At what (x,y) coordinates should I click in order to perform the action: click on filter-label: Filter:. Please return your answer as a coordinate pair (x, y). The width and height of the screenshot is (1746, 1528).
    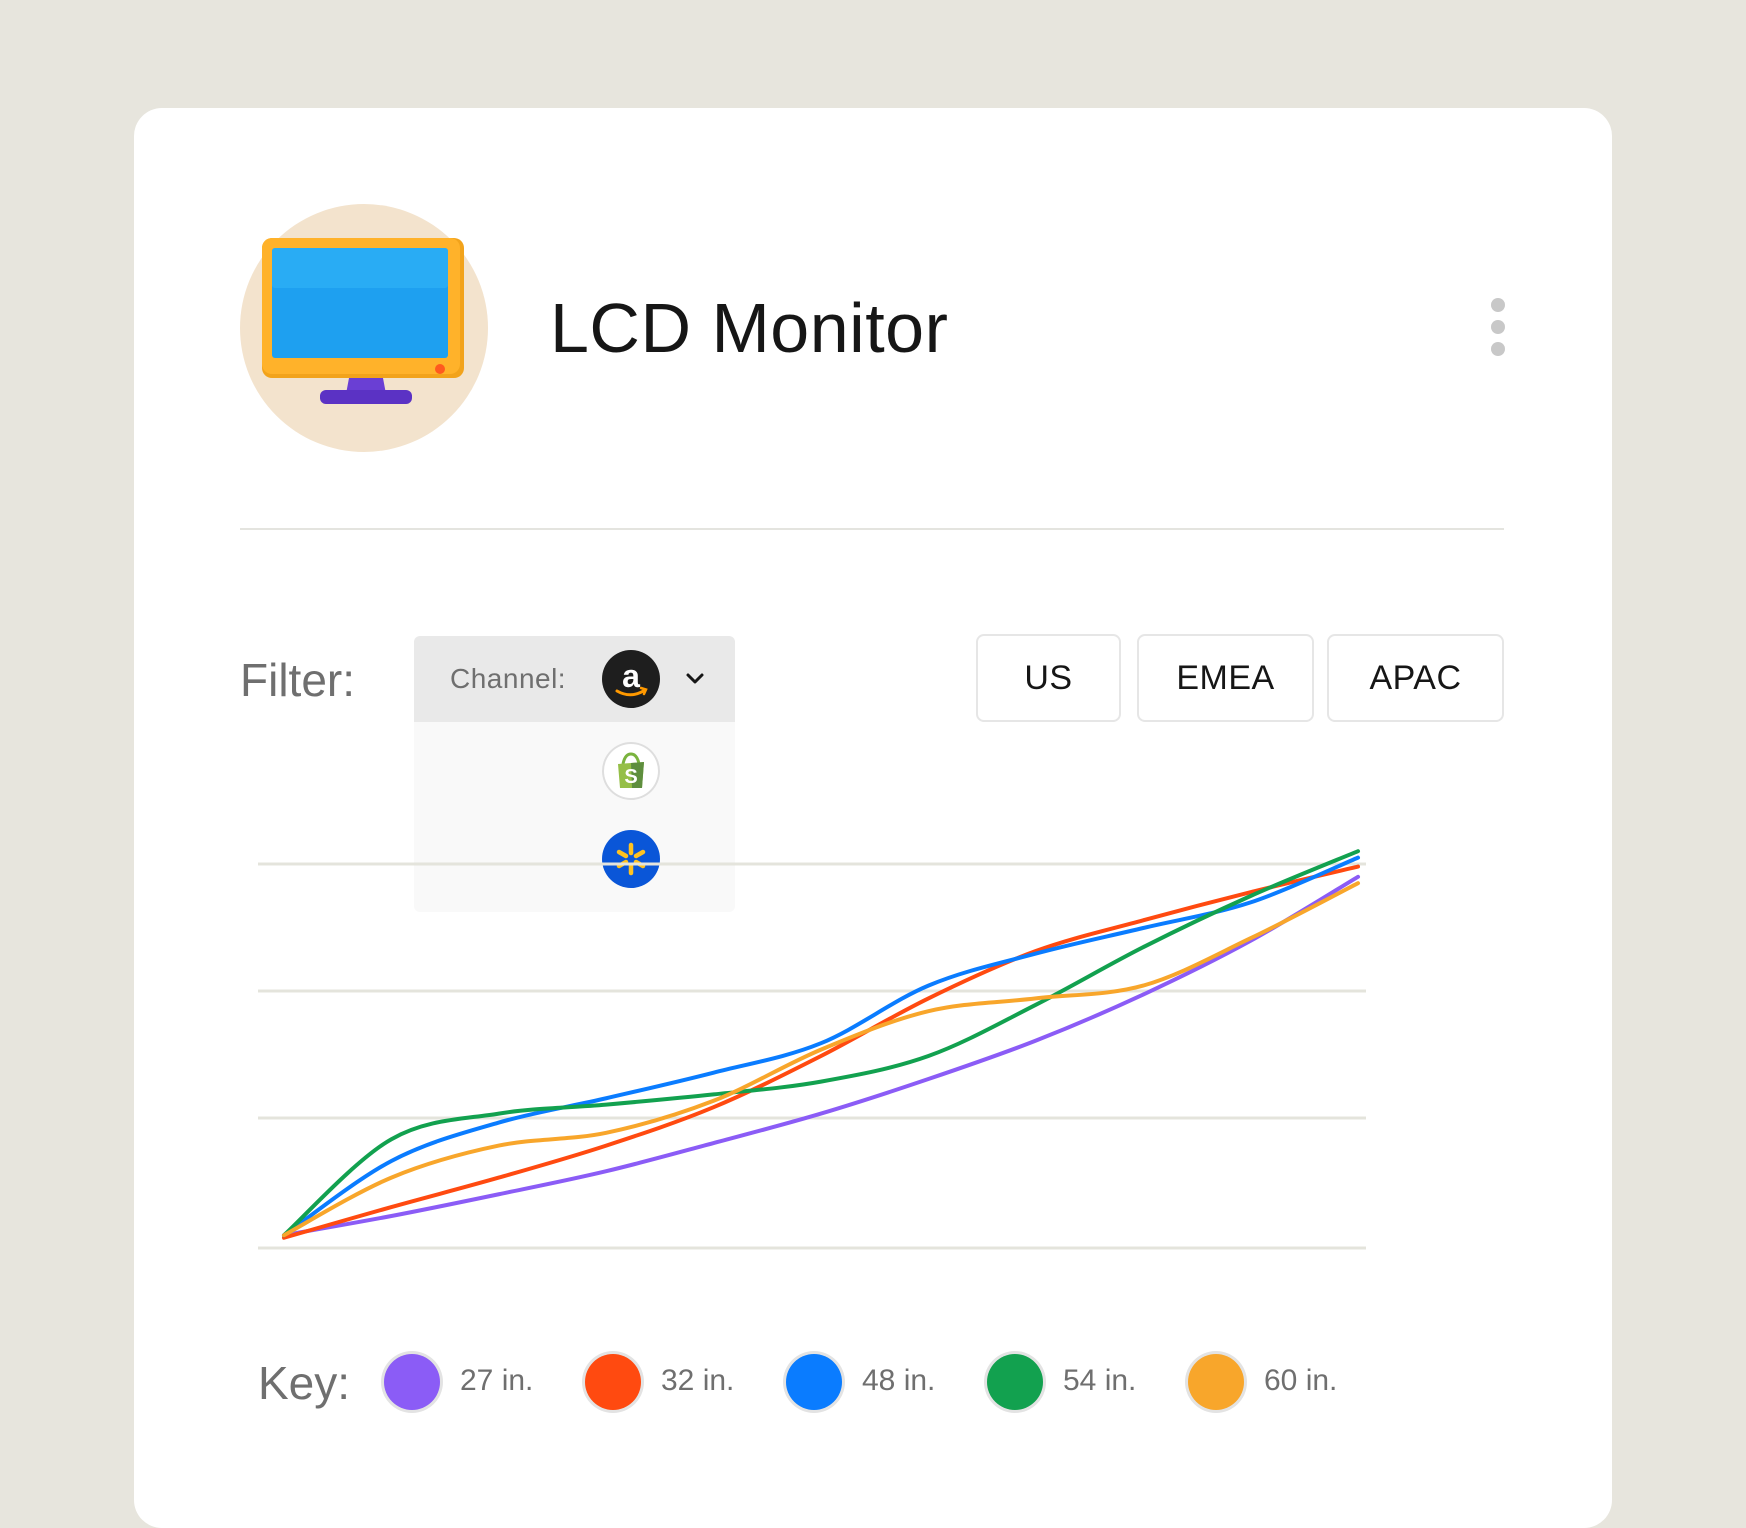
    Looking at the image, I should click on (297, 680).